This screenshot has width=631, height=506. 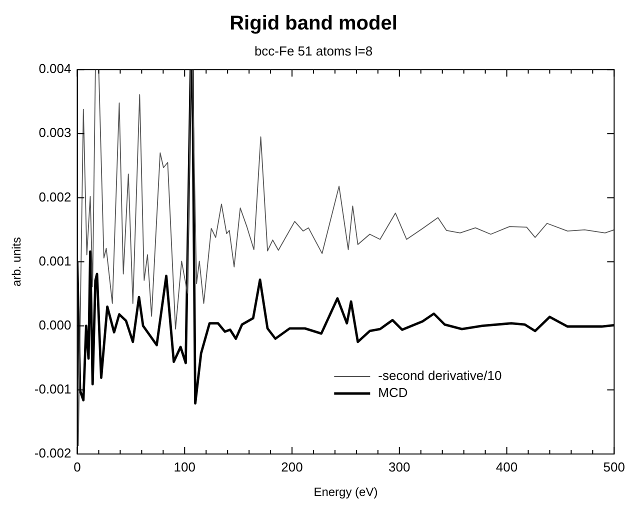 What do you see at coordinates (399, 466) in the screenshot?
I see `x-tick-label: 300` at bounding box center [399, 466].